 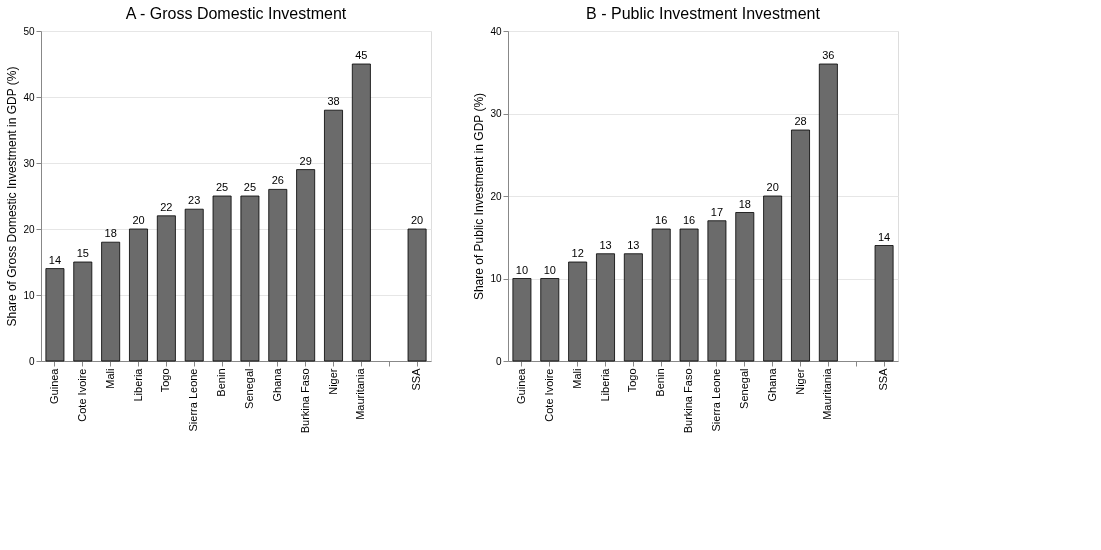 I want to click on data-label: 29, so click(x=305, y=160).